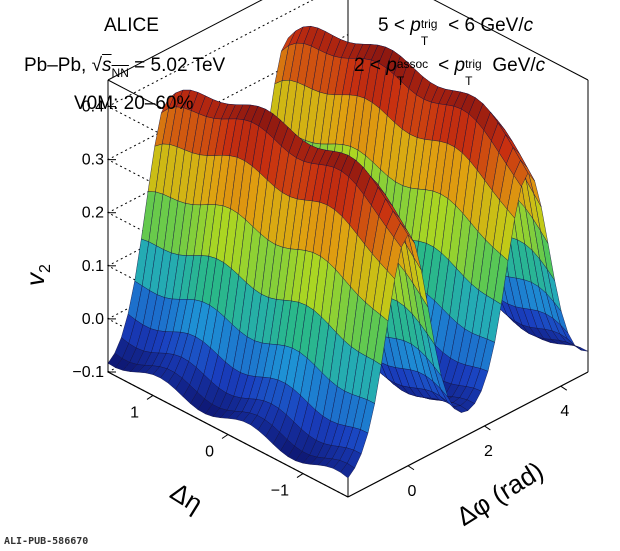 The height and width of the screenshot is (551, 620). Describe the element at coordinates (488, 451) in the screenshot. I see `phi-tick-label-1: 2` at that location.